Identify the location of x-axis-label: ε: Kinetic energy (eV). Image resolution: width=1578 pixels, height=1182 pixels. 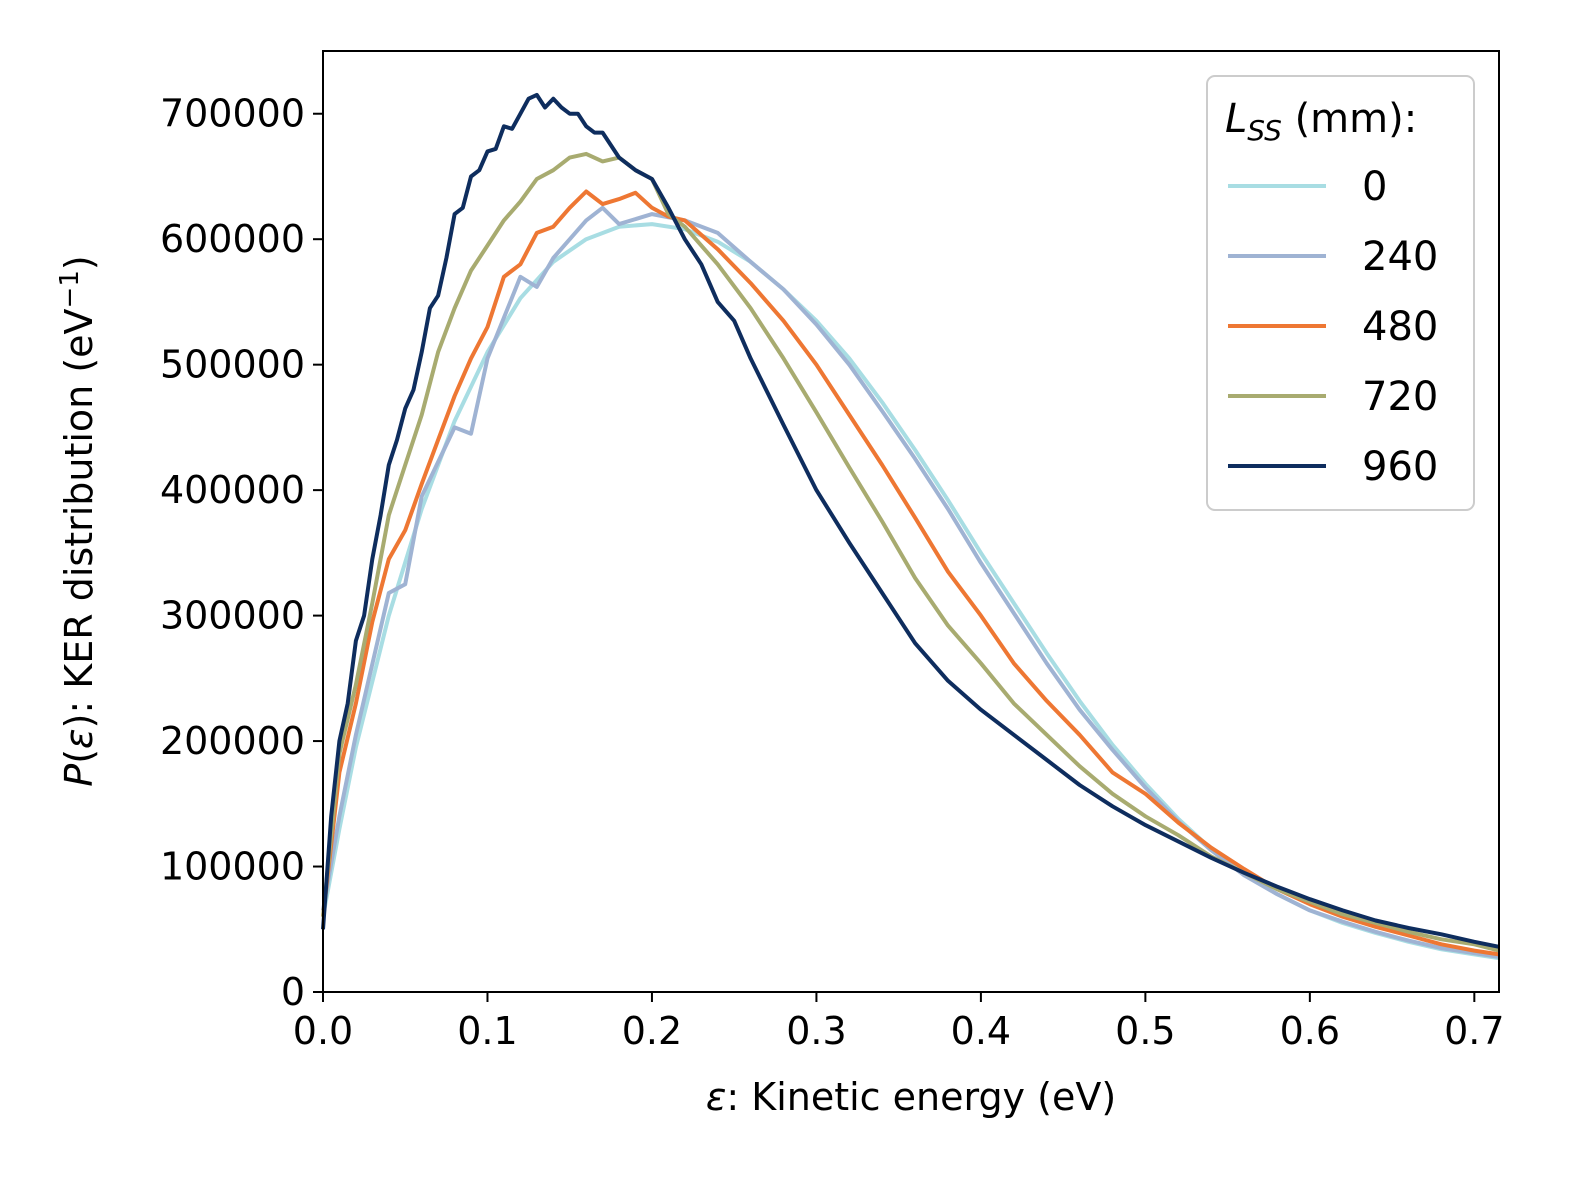
(911, 1097).